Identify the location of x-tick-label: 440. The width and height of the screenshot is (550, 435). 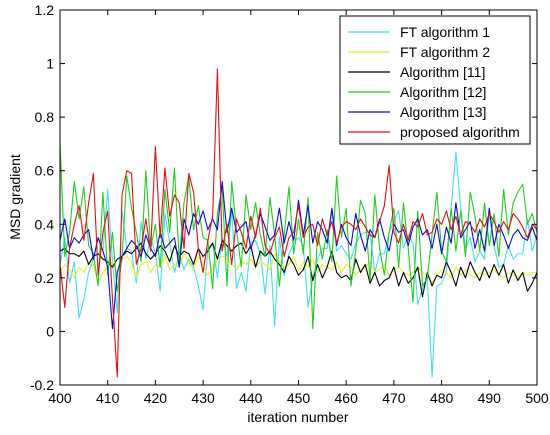
(251, 398).